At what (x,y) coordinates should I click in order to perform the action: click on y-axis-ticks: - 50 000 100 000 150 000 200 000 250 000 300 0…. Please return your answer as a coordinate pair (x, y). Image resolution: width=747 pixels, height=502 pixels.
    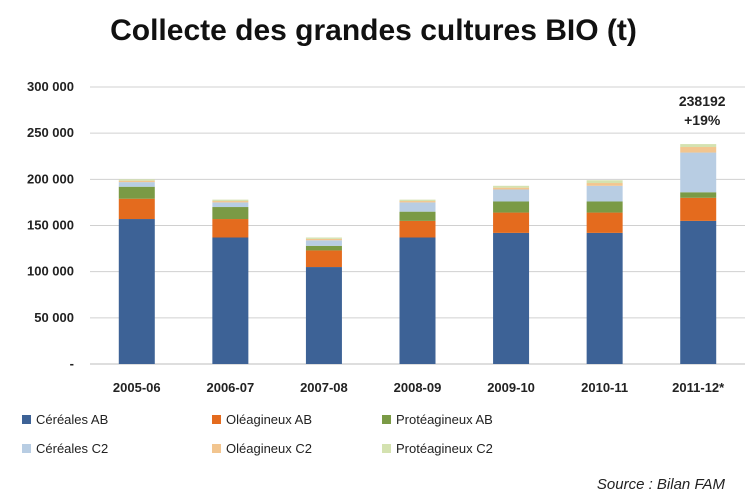
    Looking at the image, I should click on (50, 225).